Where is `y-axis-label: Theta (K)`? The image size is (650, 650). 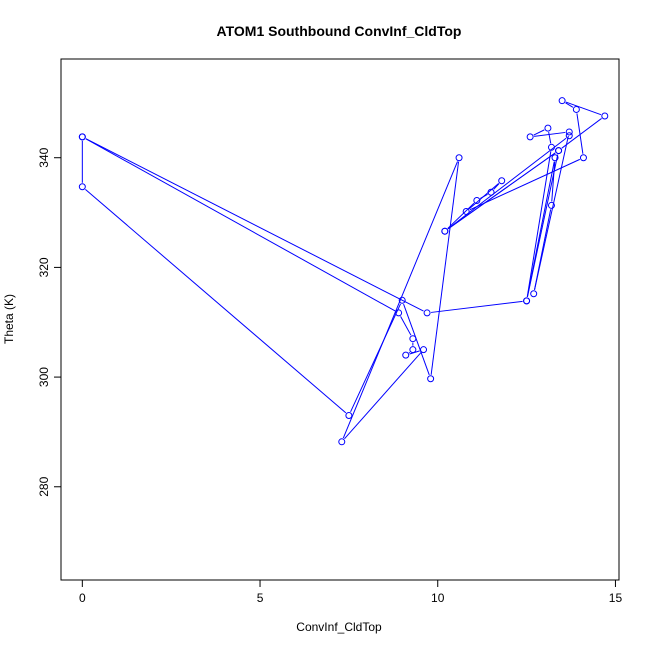 y-axis-label: Theta (K) is located at coordinates (9, 319).